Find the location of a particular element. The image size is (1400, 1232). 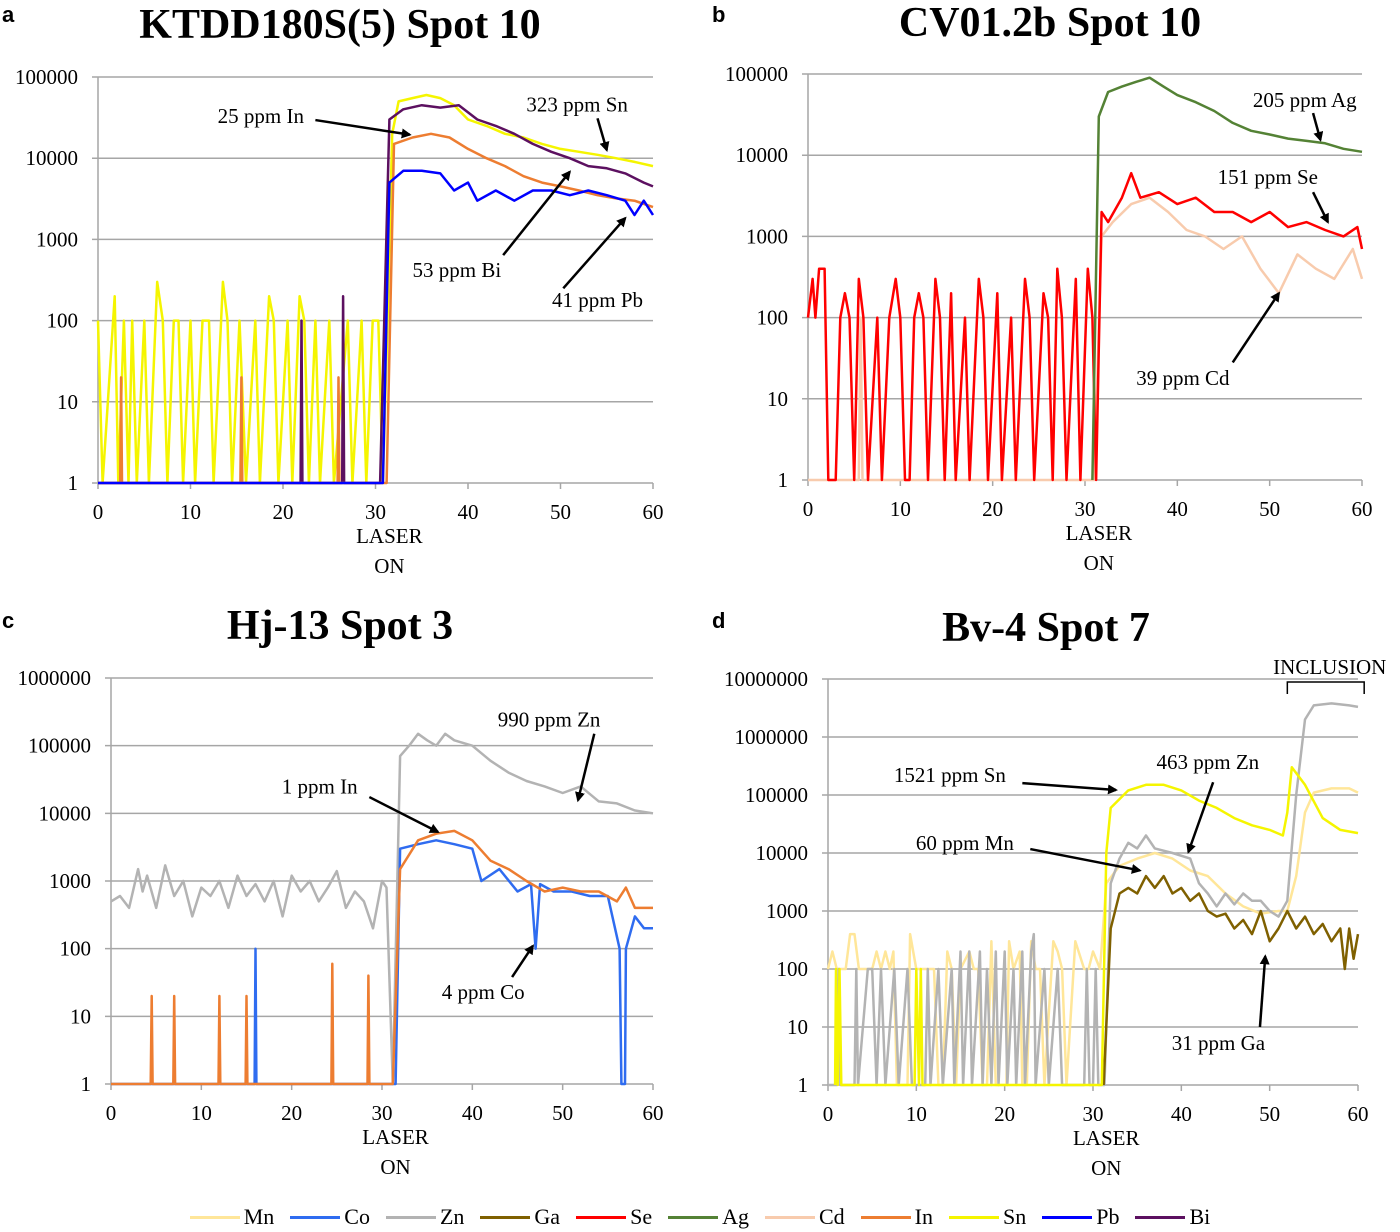

legend: Mn Co Zn Ga Se Ag Cd In Sn Pb Bi is located at coordinates (700, 1217).